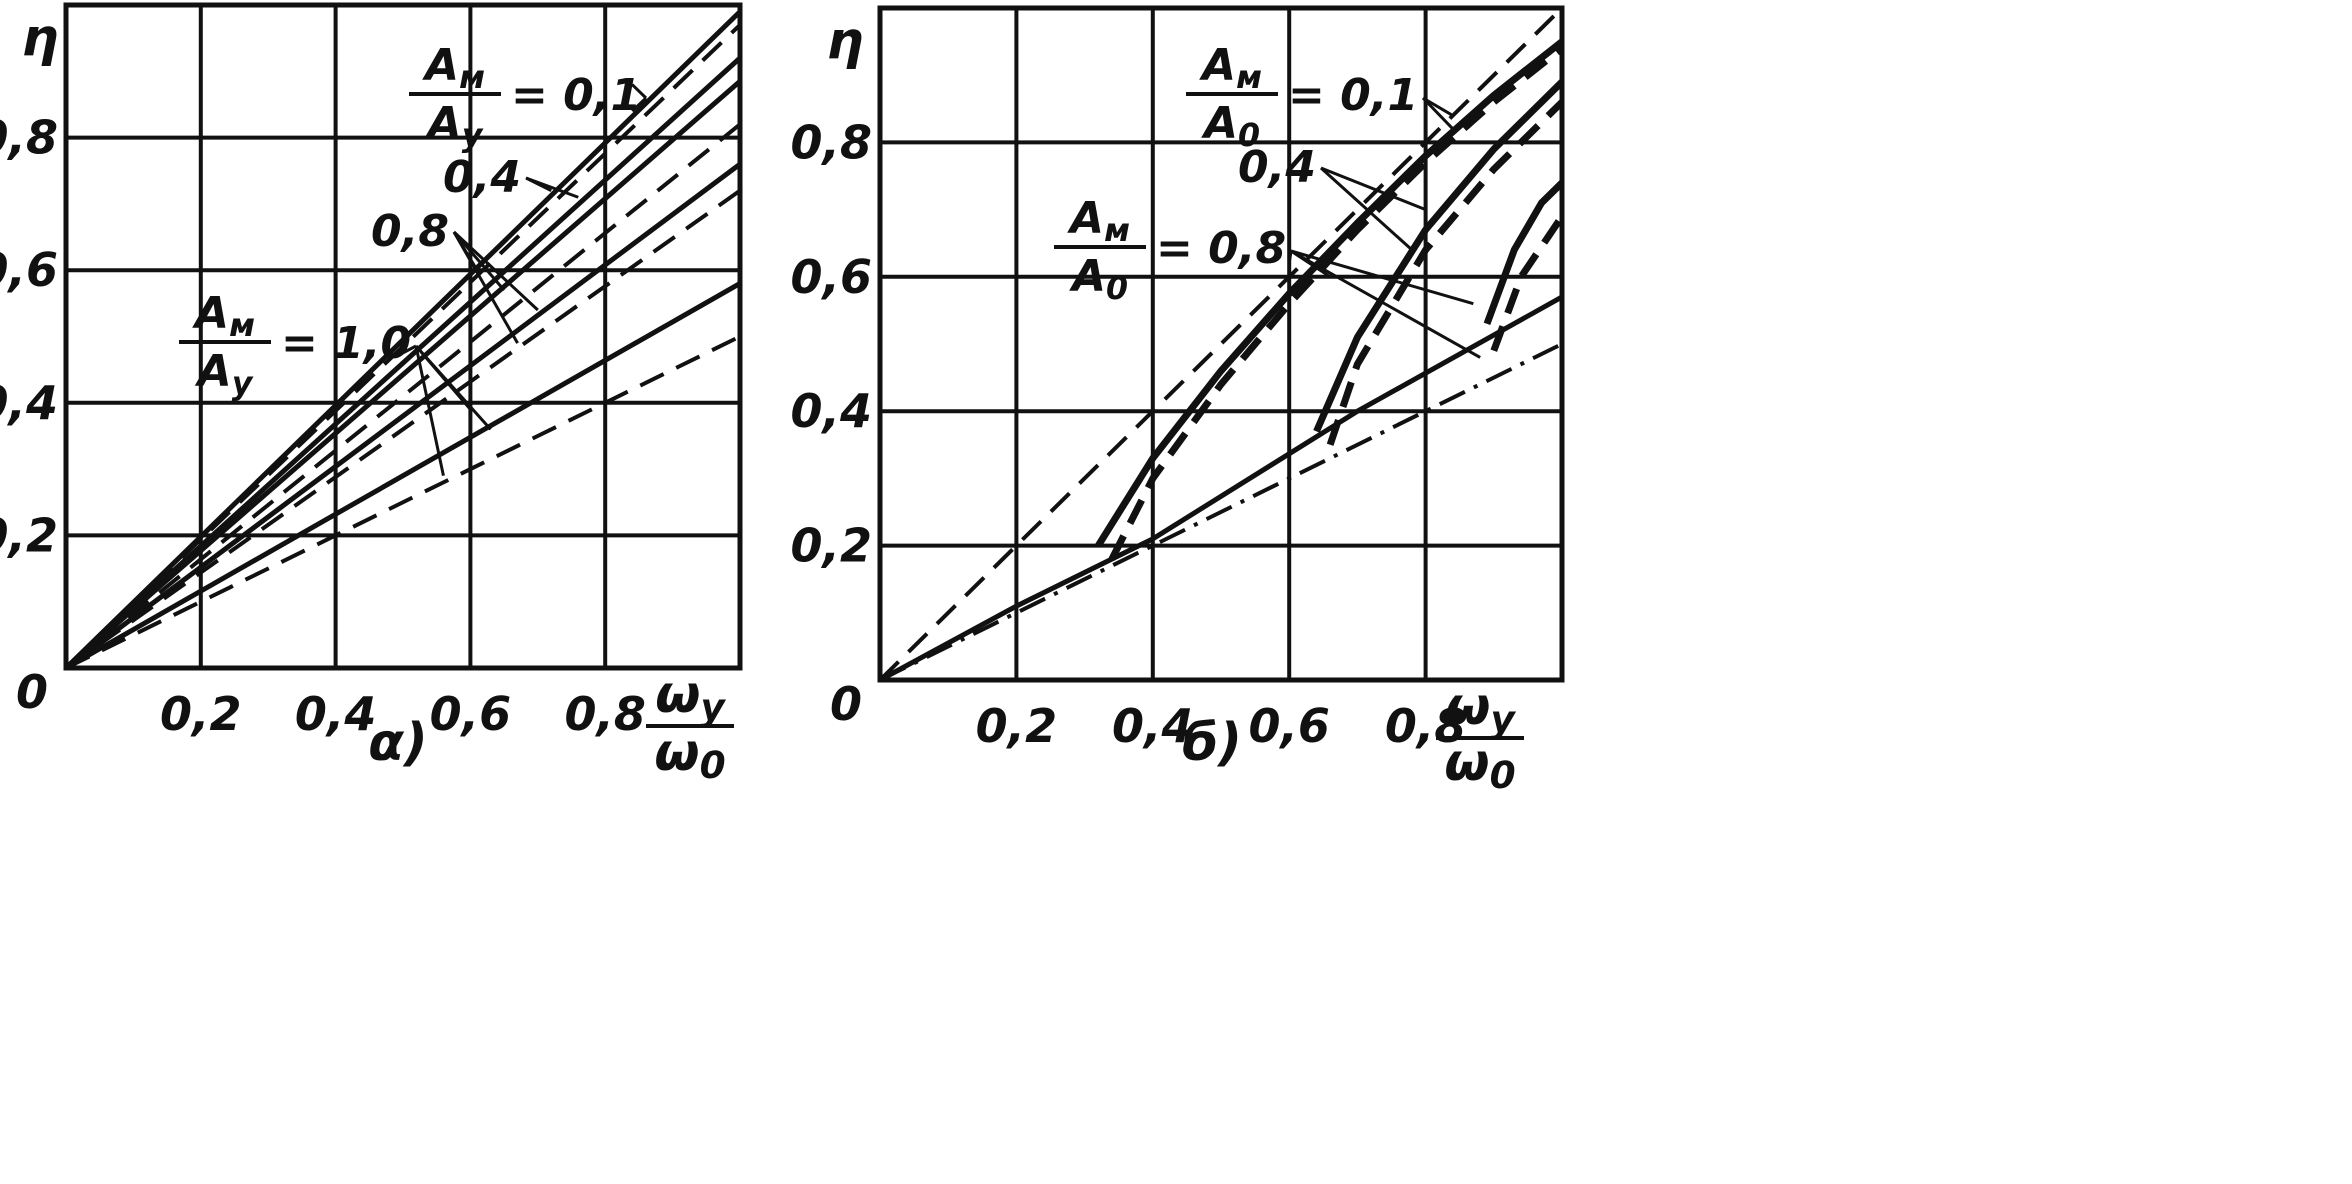  Describe the element at coordinates (1212, 743) in the screenshot. I see `panel-caption: б)` at that location.